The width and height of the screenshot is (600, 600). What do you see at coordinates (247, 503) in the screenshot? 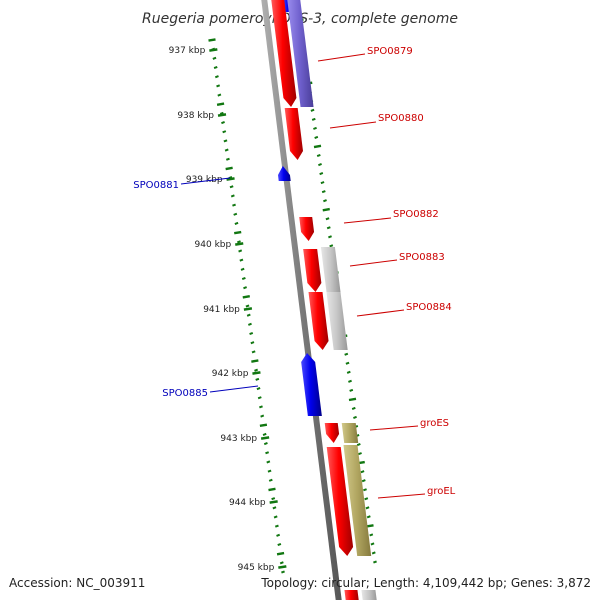
I see `kbp-label: 944 kbp` at bounding box center [247, 503].